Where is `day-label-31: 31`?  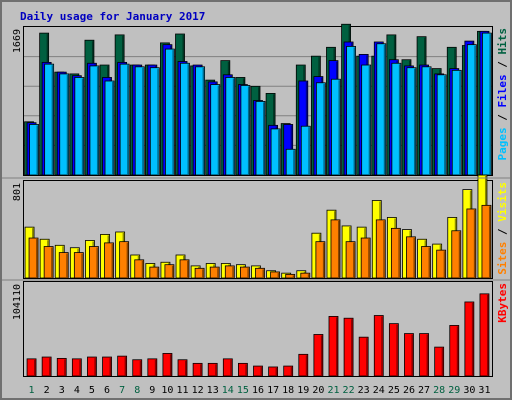
day-label-31: 31 is located at coordinates (484, 390).